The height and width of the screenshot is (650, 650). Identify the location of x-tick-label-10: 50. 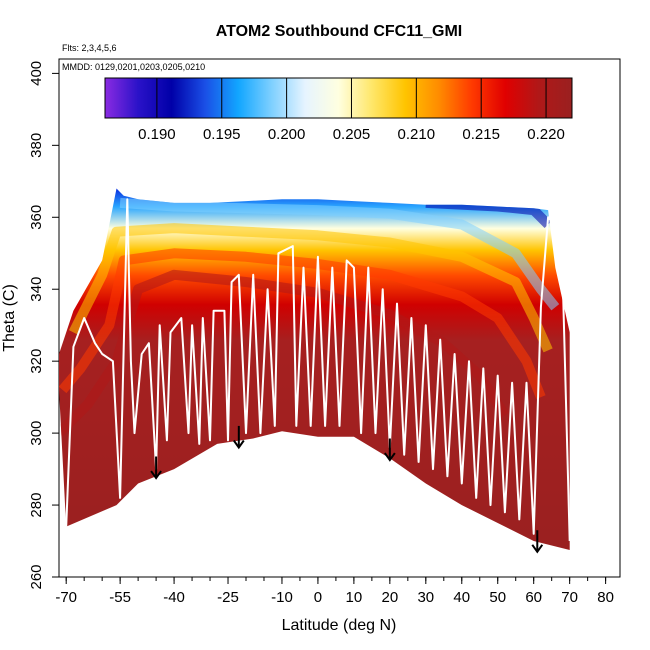
(497, 597).